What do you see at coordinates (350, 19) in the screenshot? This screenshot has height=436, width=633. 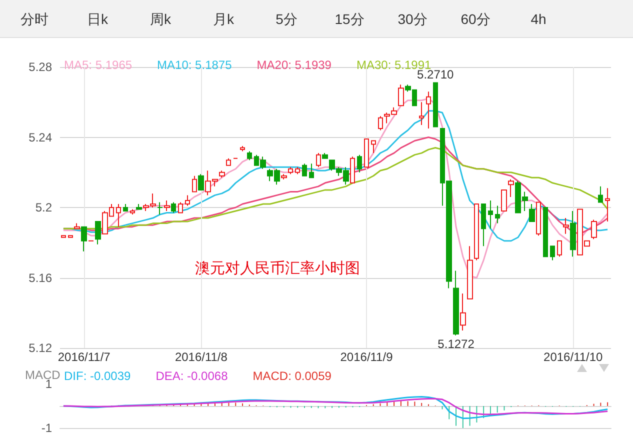 I see `text: 15分` at bounding box center [350, 19].